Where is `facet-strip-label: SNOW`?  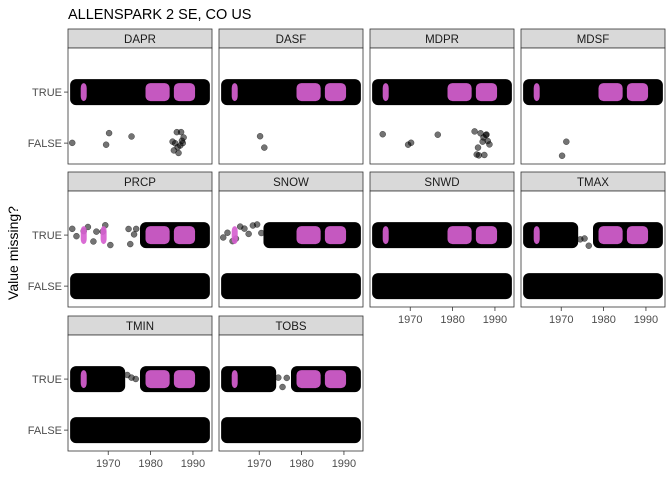 facet-strip-label: SNOW is located at coordinates (291, 183).